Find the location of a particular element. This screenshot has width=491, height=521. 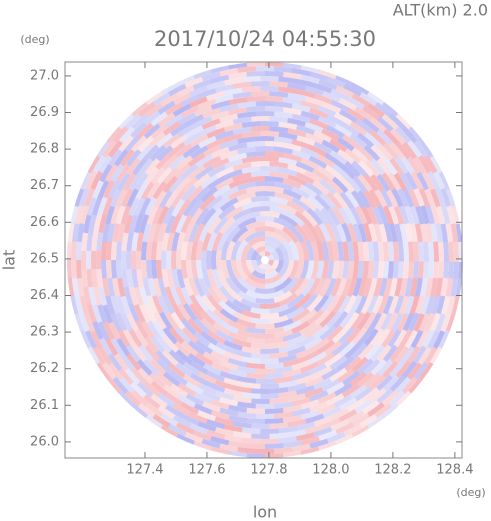

x-tick-label: 128.2 is located at coordinates (392, 470).